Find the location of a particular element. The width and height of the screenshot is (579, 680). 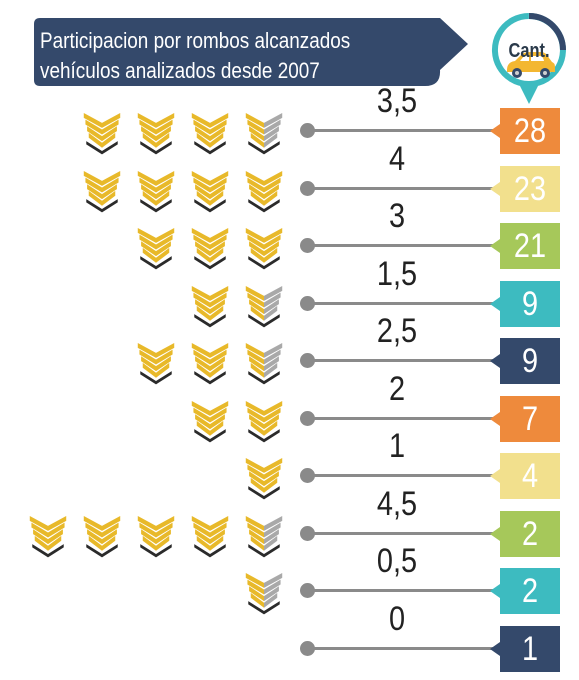

count-value: 21 is located at coordinates (530, 246).